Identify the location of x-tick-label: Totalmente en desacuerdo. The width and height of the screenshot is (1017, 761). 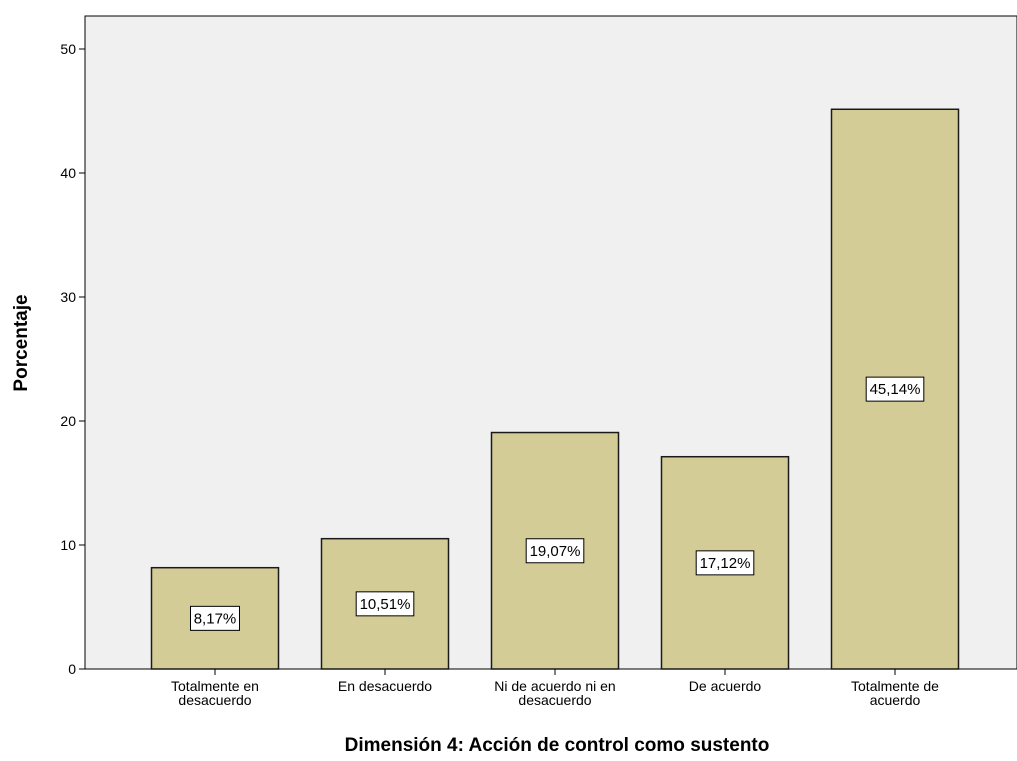
(215, 693).